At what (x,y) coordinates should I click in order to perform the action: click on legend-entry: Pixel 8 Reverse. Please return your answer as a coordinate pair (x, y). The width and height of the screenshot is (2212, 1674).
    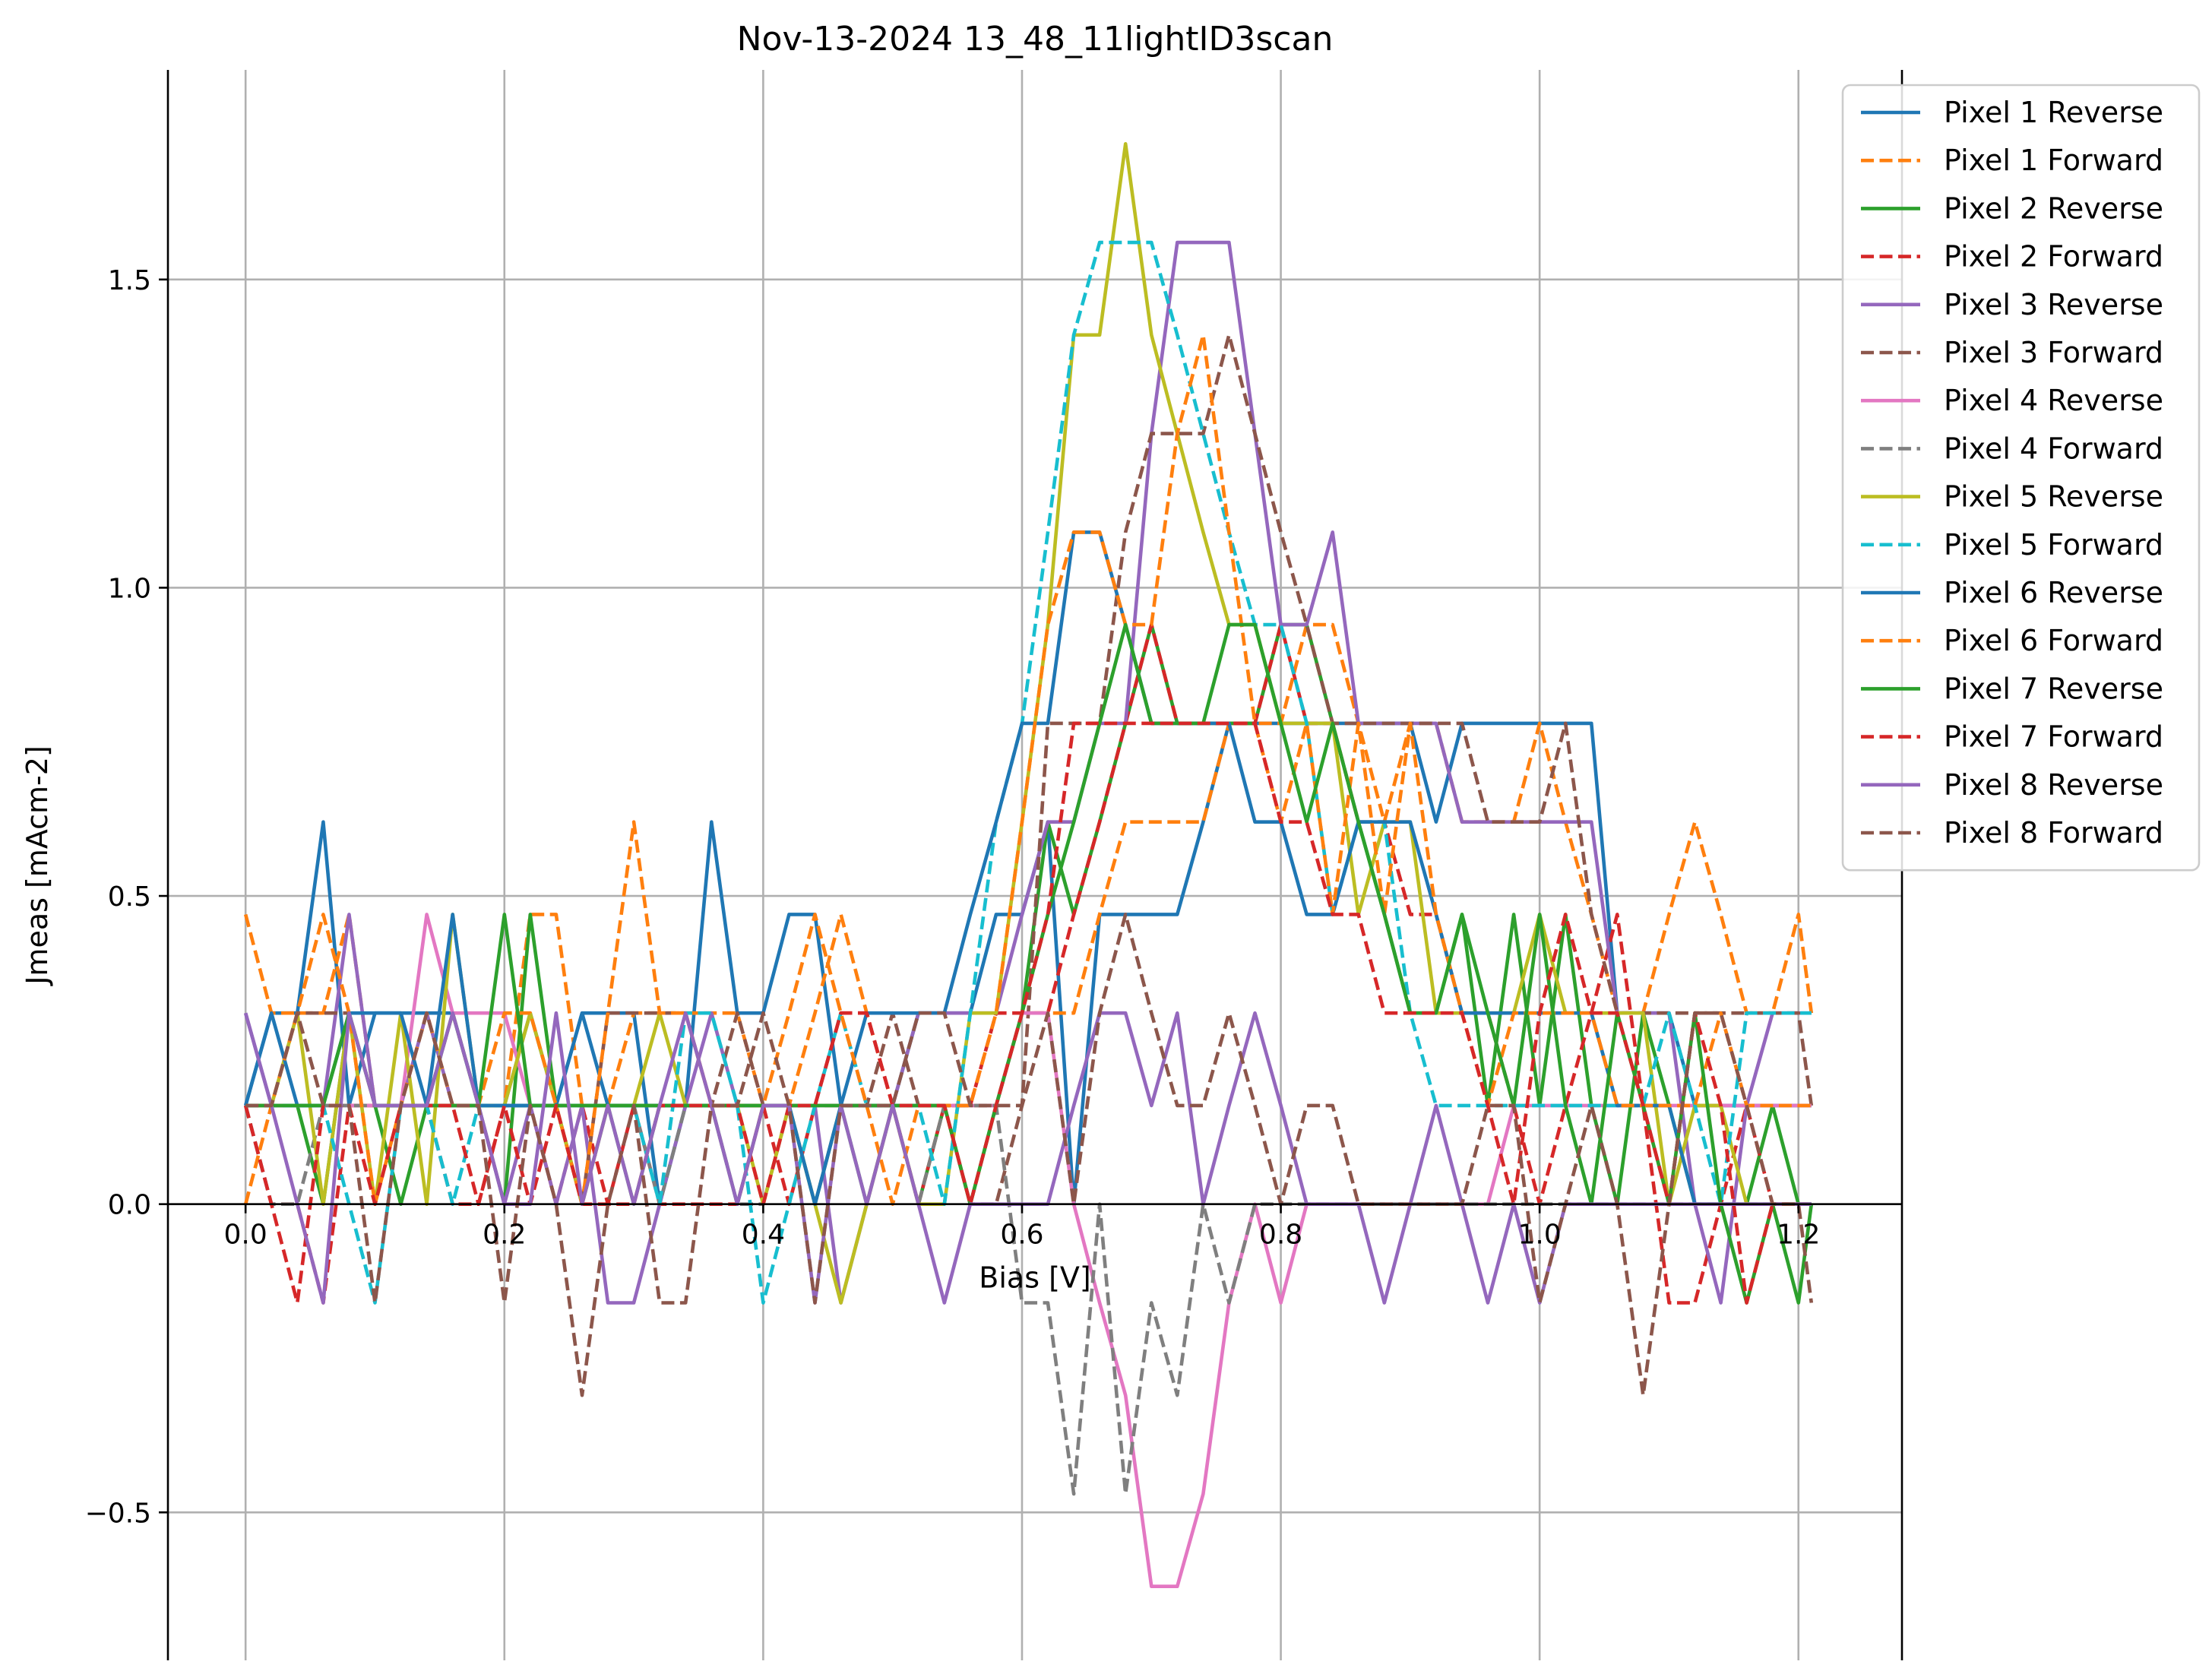
    Looking at the image, I should click on (2053, 785).